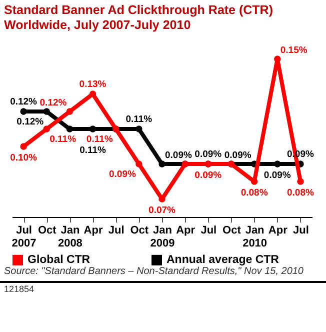 The height and width of the screenshot is (332, 326). What do you see at coordinates (153, 272) in the screenshot?
I see `source-note: Source: "Standard Banners – Non-Standard Results," Nov 15, 2010` at bounding box center [153, 272].